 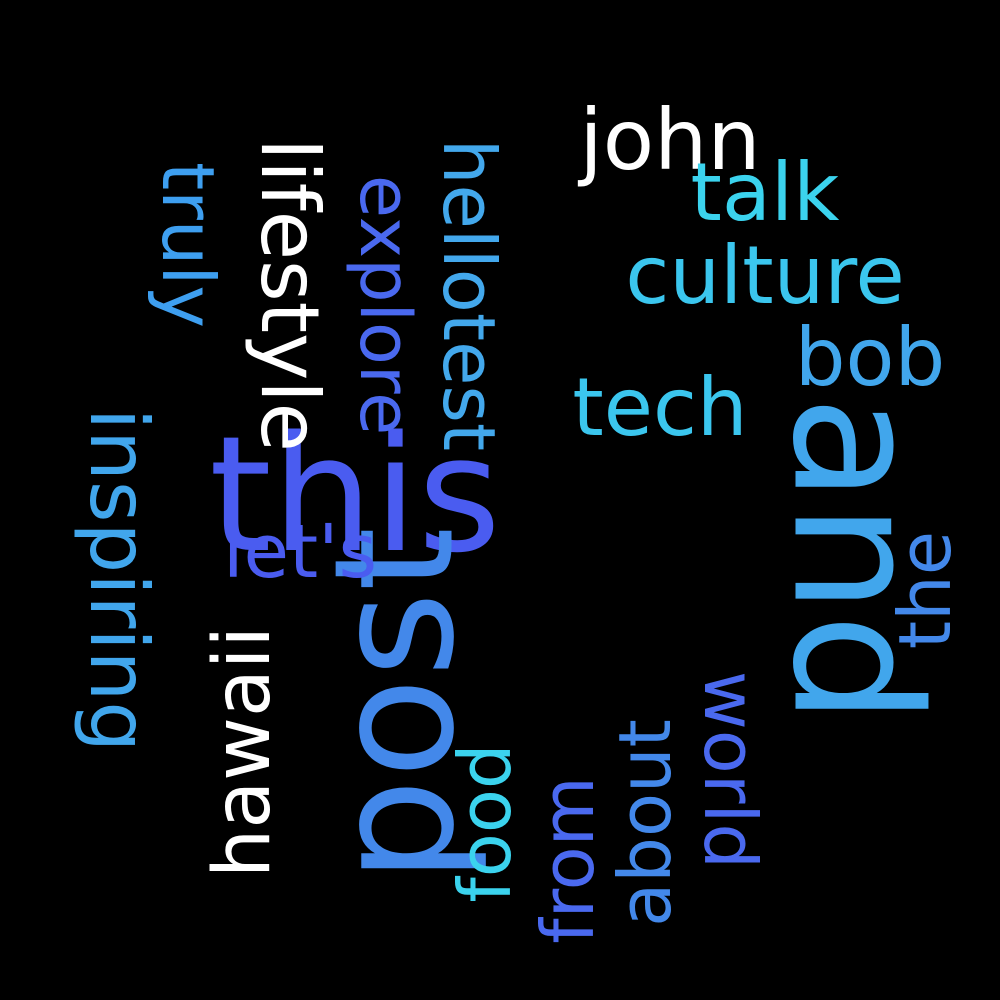 What do you see at coordinates (730, 770) in the screenshot?
I see `word-world: world` at bounding box center [730, 770].